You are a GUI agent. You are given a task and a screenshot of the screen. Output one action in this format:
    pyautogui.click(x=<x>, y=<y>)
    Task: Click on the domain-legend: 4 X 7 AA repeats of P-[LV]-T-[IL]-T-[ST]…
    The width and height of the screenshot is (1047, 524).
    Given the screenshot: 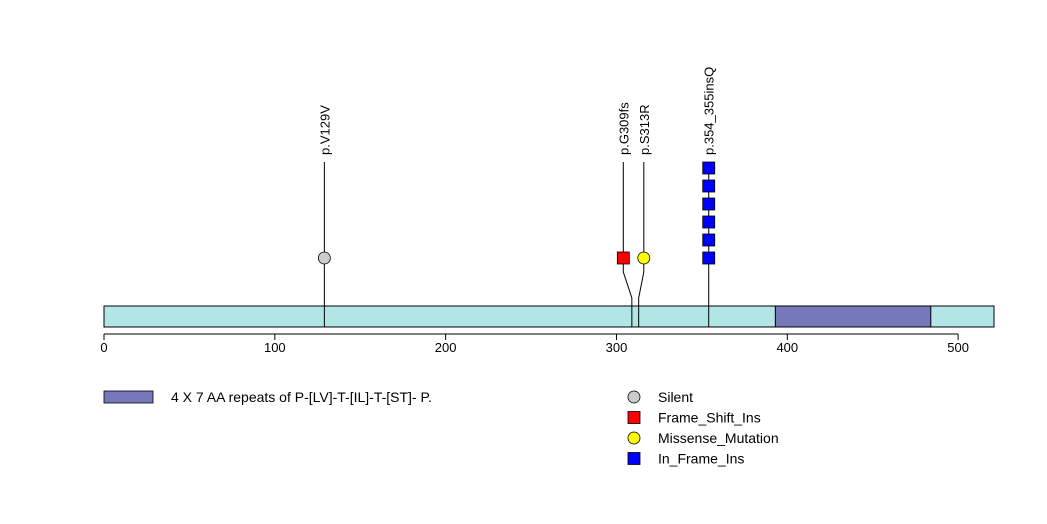 What is the action you would take?
    pyautogui.click(x=267, y=397)
    